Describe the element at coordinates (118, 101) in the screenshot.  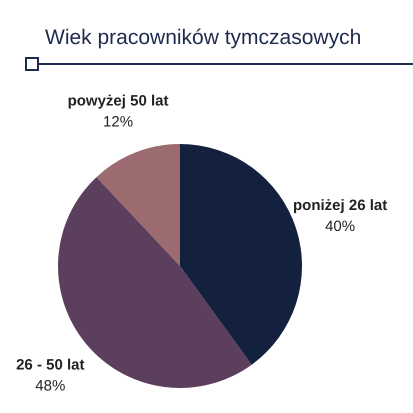
I see `slice-label: powyżej 50 lat` at that location.